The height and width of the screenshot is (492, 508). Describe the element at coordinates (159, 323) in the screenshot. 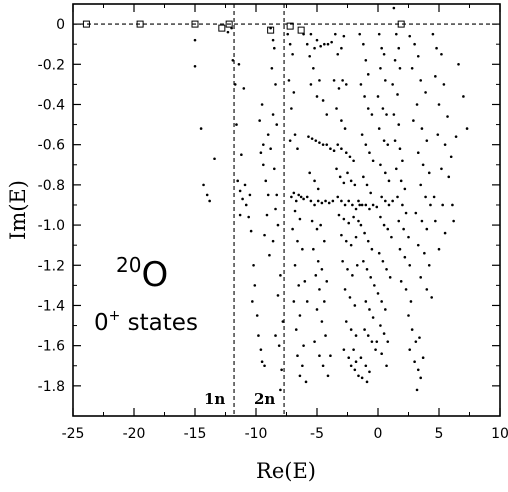

I see `states-text: states` at that location.